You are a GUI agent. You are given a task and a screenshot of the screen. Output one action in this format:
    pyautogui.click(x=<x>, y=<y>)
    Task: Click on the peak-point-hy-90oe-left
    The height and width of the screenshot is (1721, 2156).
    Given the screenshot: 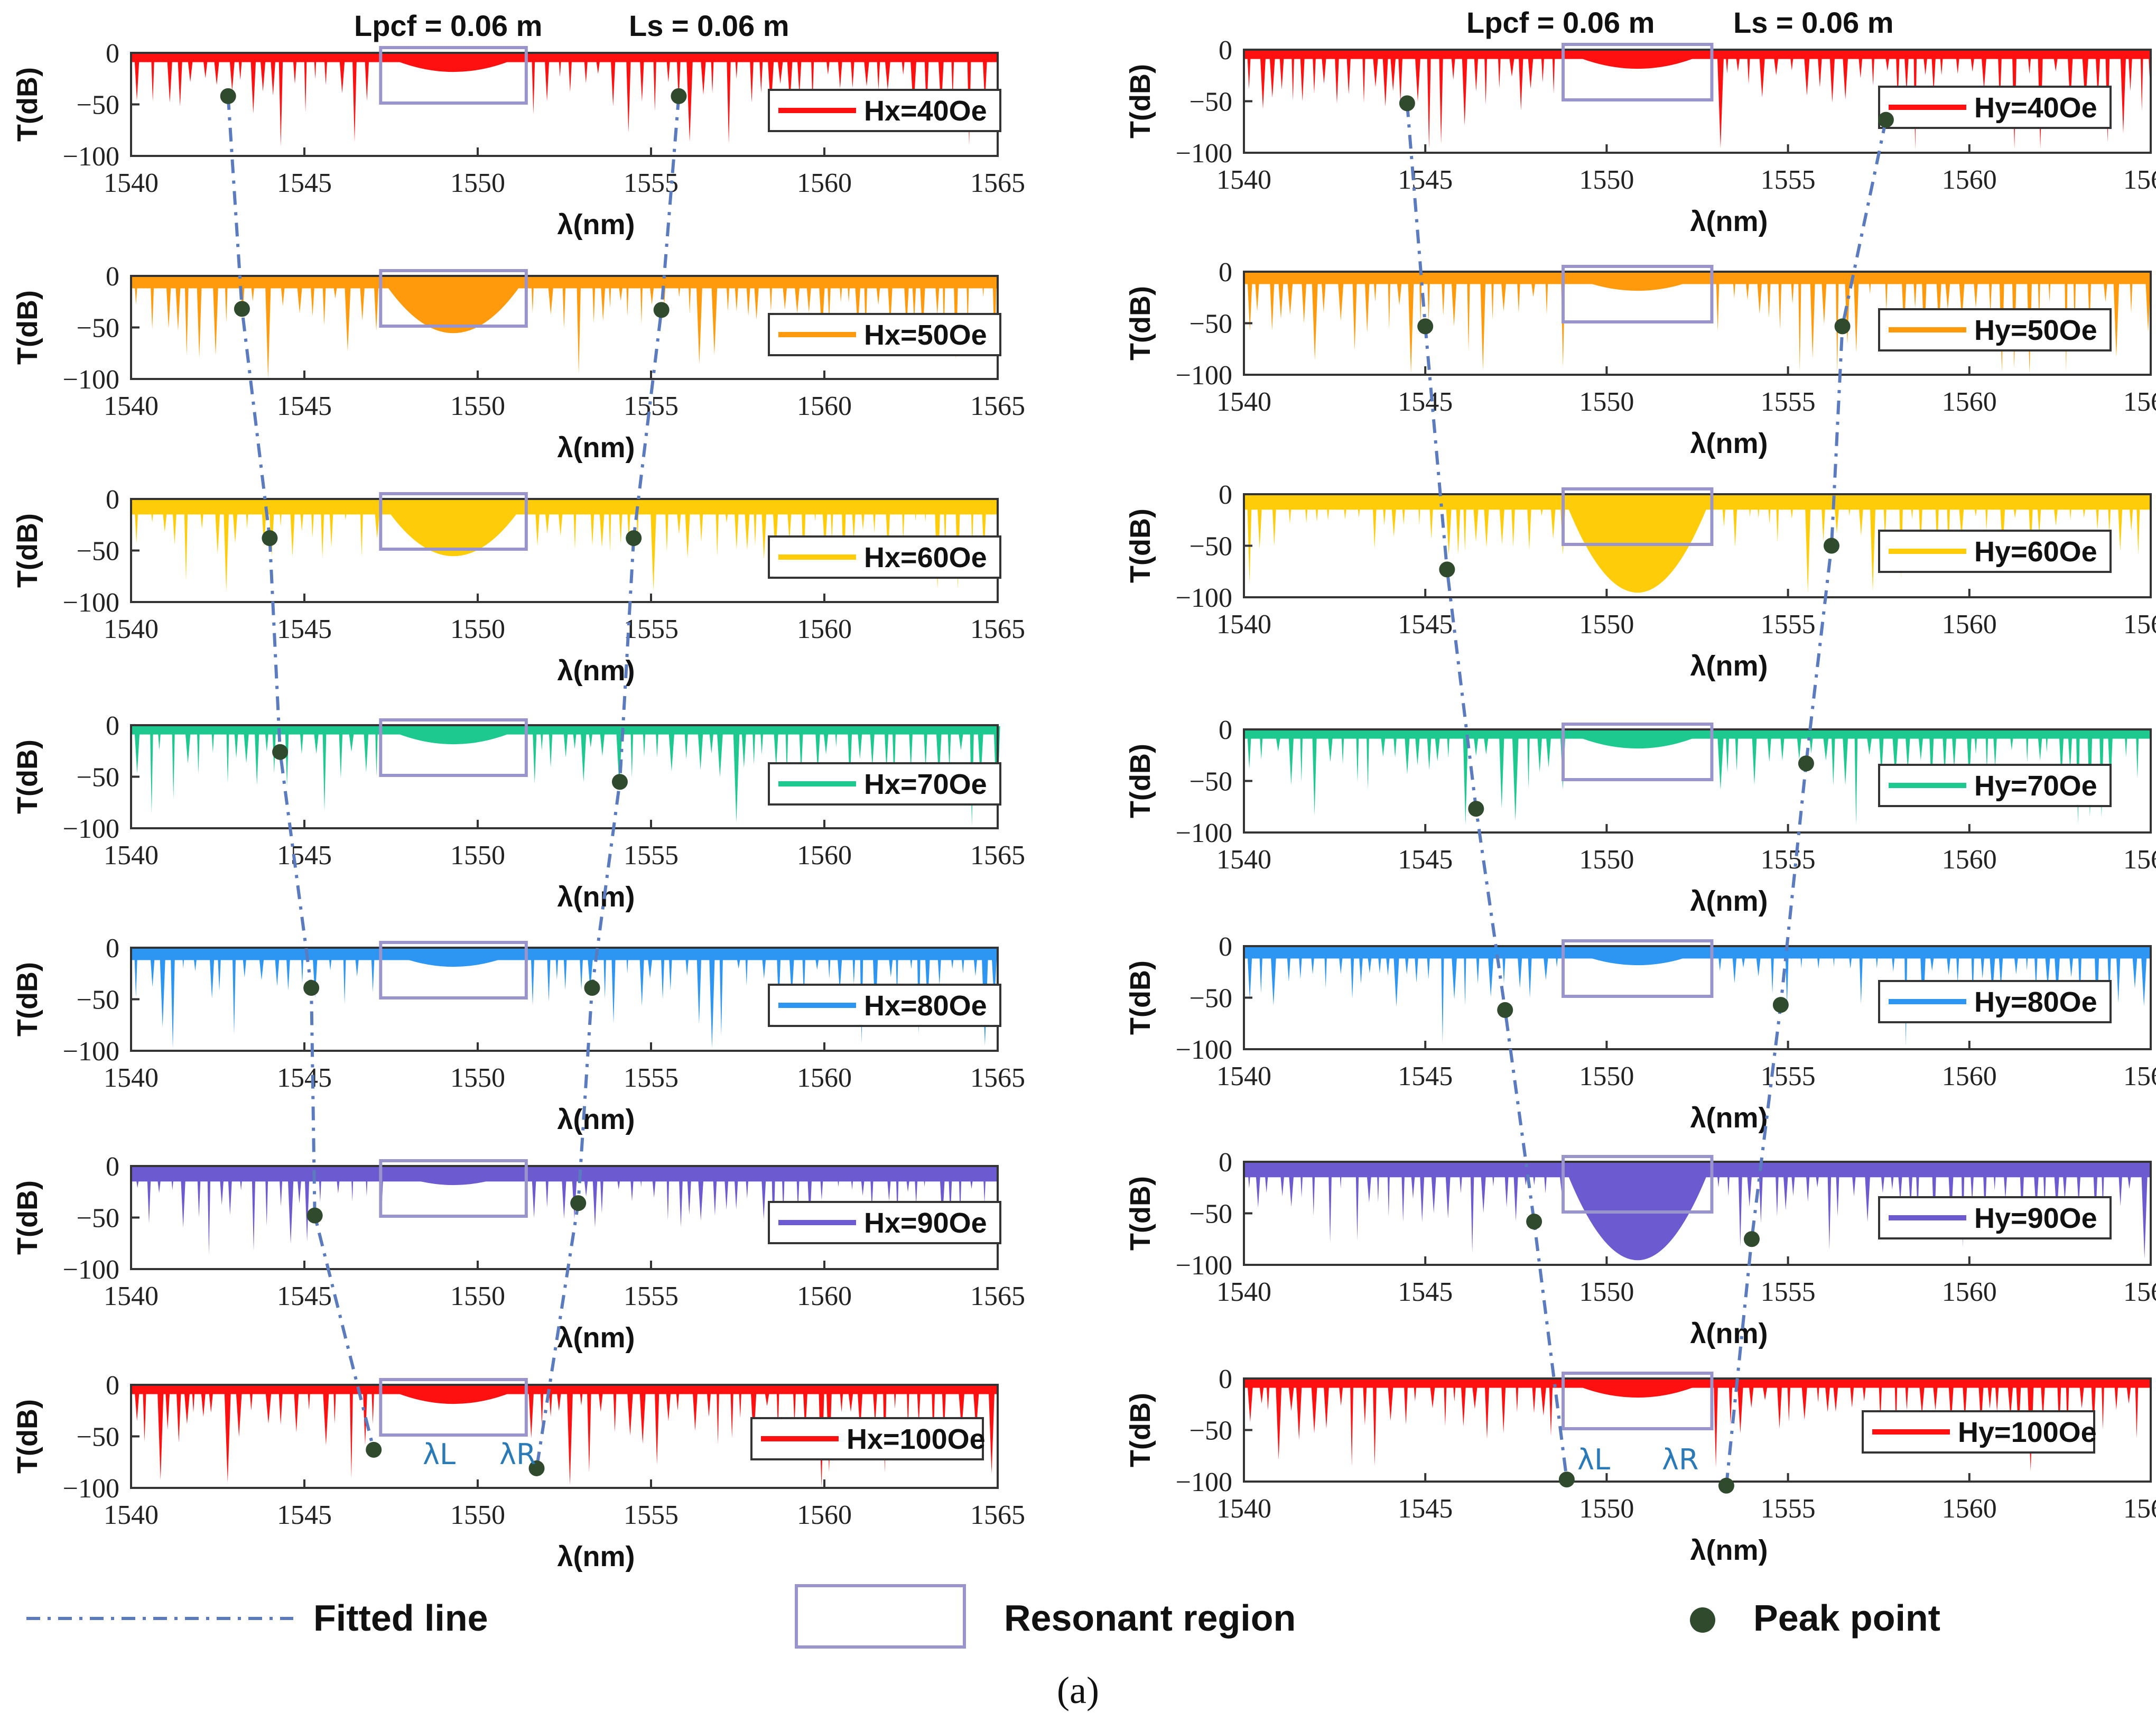 What is the action you would take?
    pyautogui.click(x=1534, y=1222)
    